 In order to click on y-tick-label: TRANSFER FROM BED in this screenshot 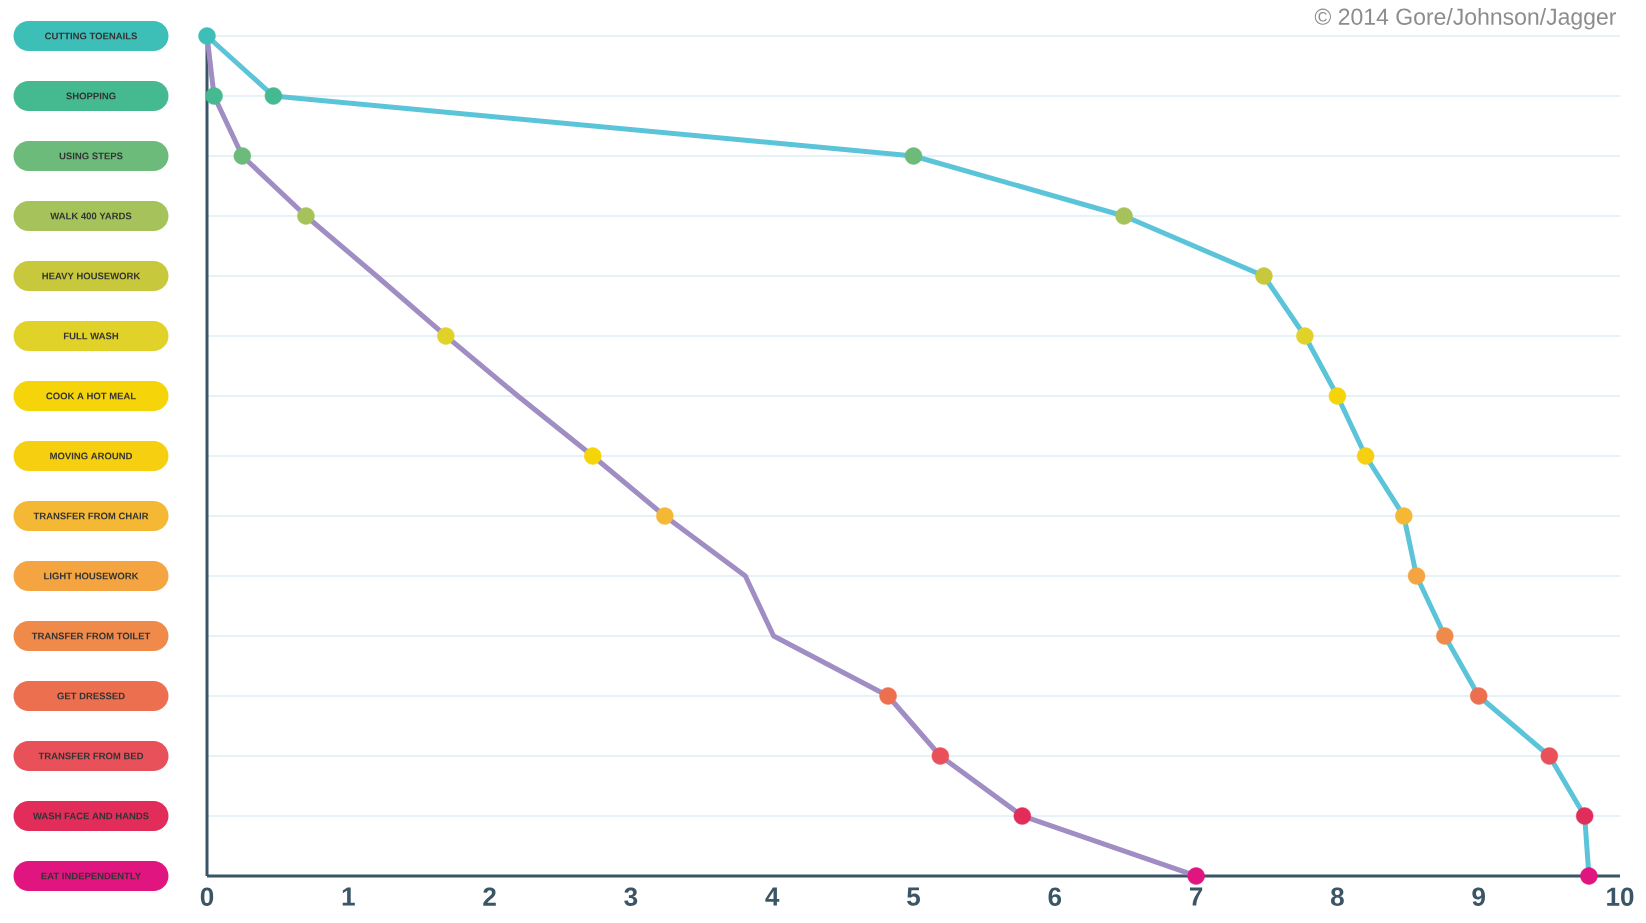, I will do `click(91, 756)`.